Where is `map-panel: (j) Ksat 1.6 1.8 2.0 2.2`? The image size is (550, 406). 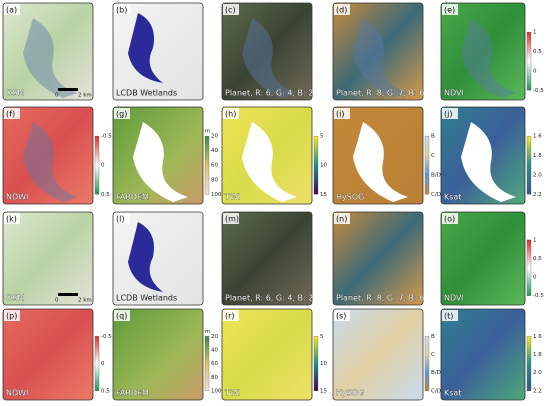
map-panel: (j) Ksat 1.6 1.8 2.0 2.2 is located at coordinates (491, 155).